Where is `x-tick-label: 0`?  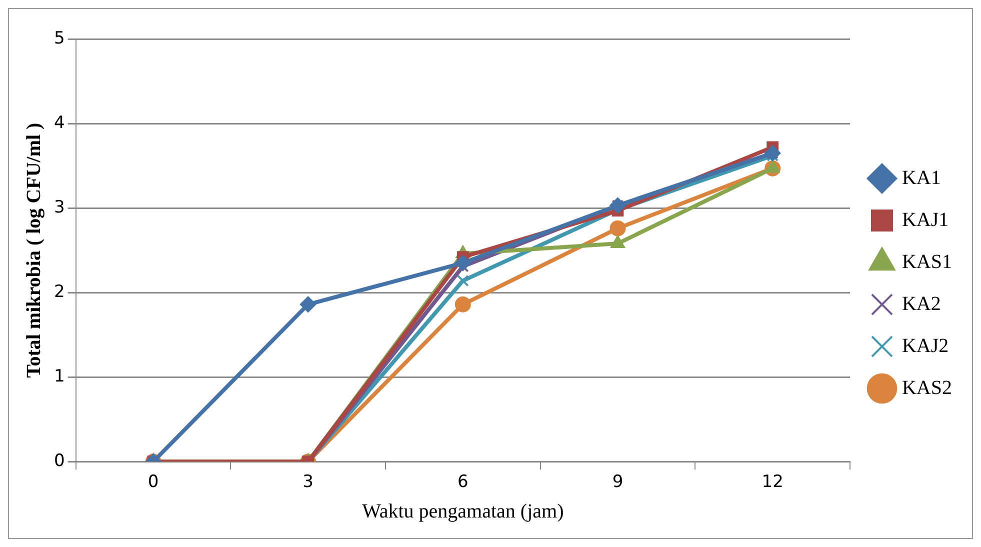
x-tick-label: 0 is located at coordinates (153, 482).